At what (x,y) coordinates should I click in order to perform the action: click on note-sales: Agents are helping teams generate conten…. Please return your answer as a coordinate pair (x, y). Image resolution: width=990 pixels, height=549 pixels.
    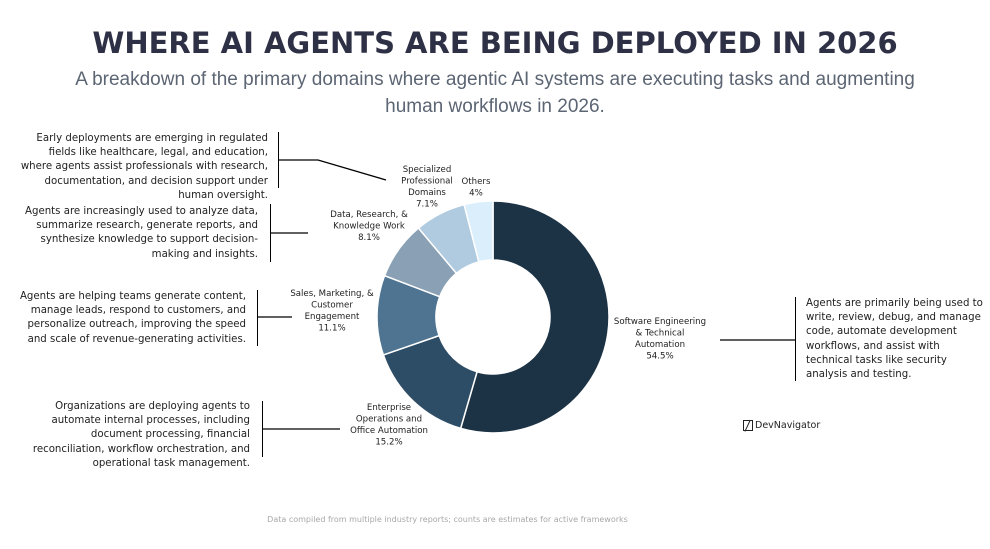
    Looking at the image, I should click on (132, 318).